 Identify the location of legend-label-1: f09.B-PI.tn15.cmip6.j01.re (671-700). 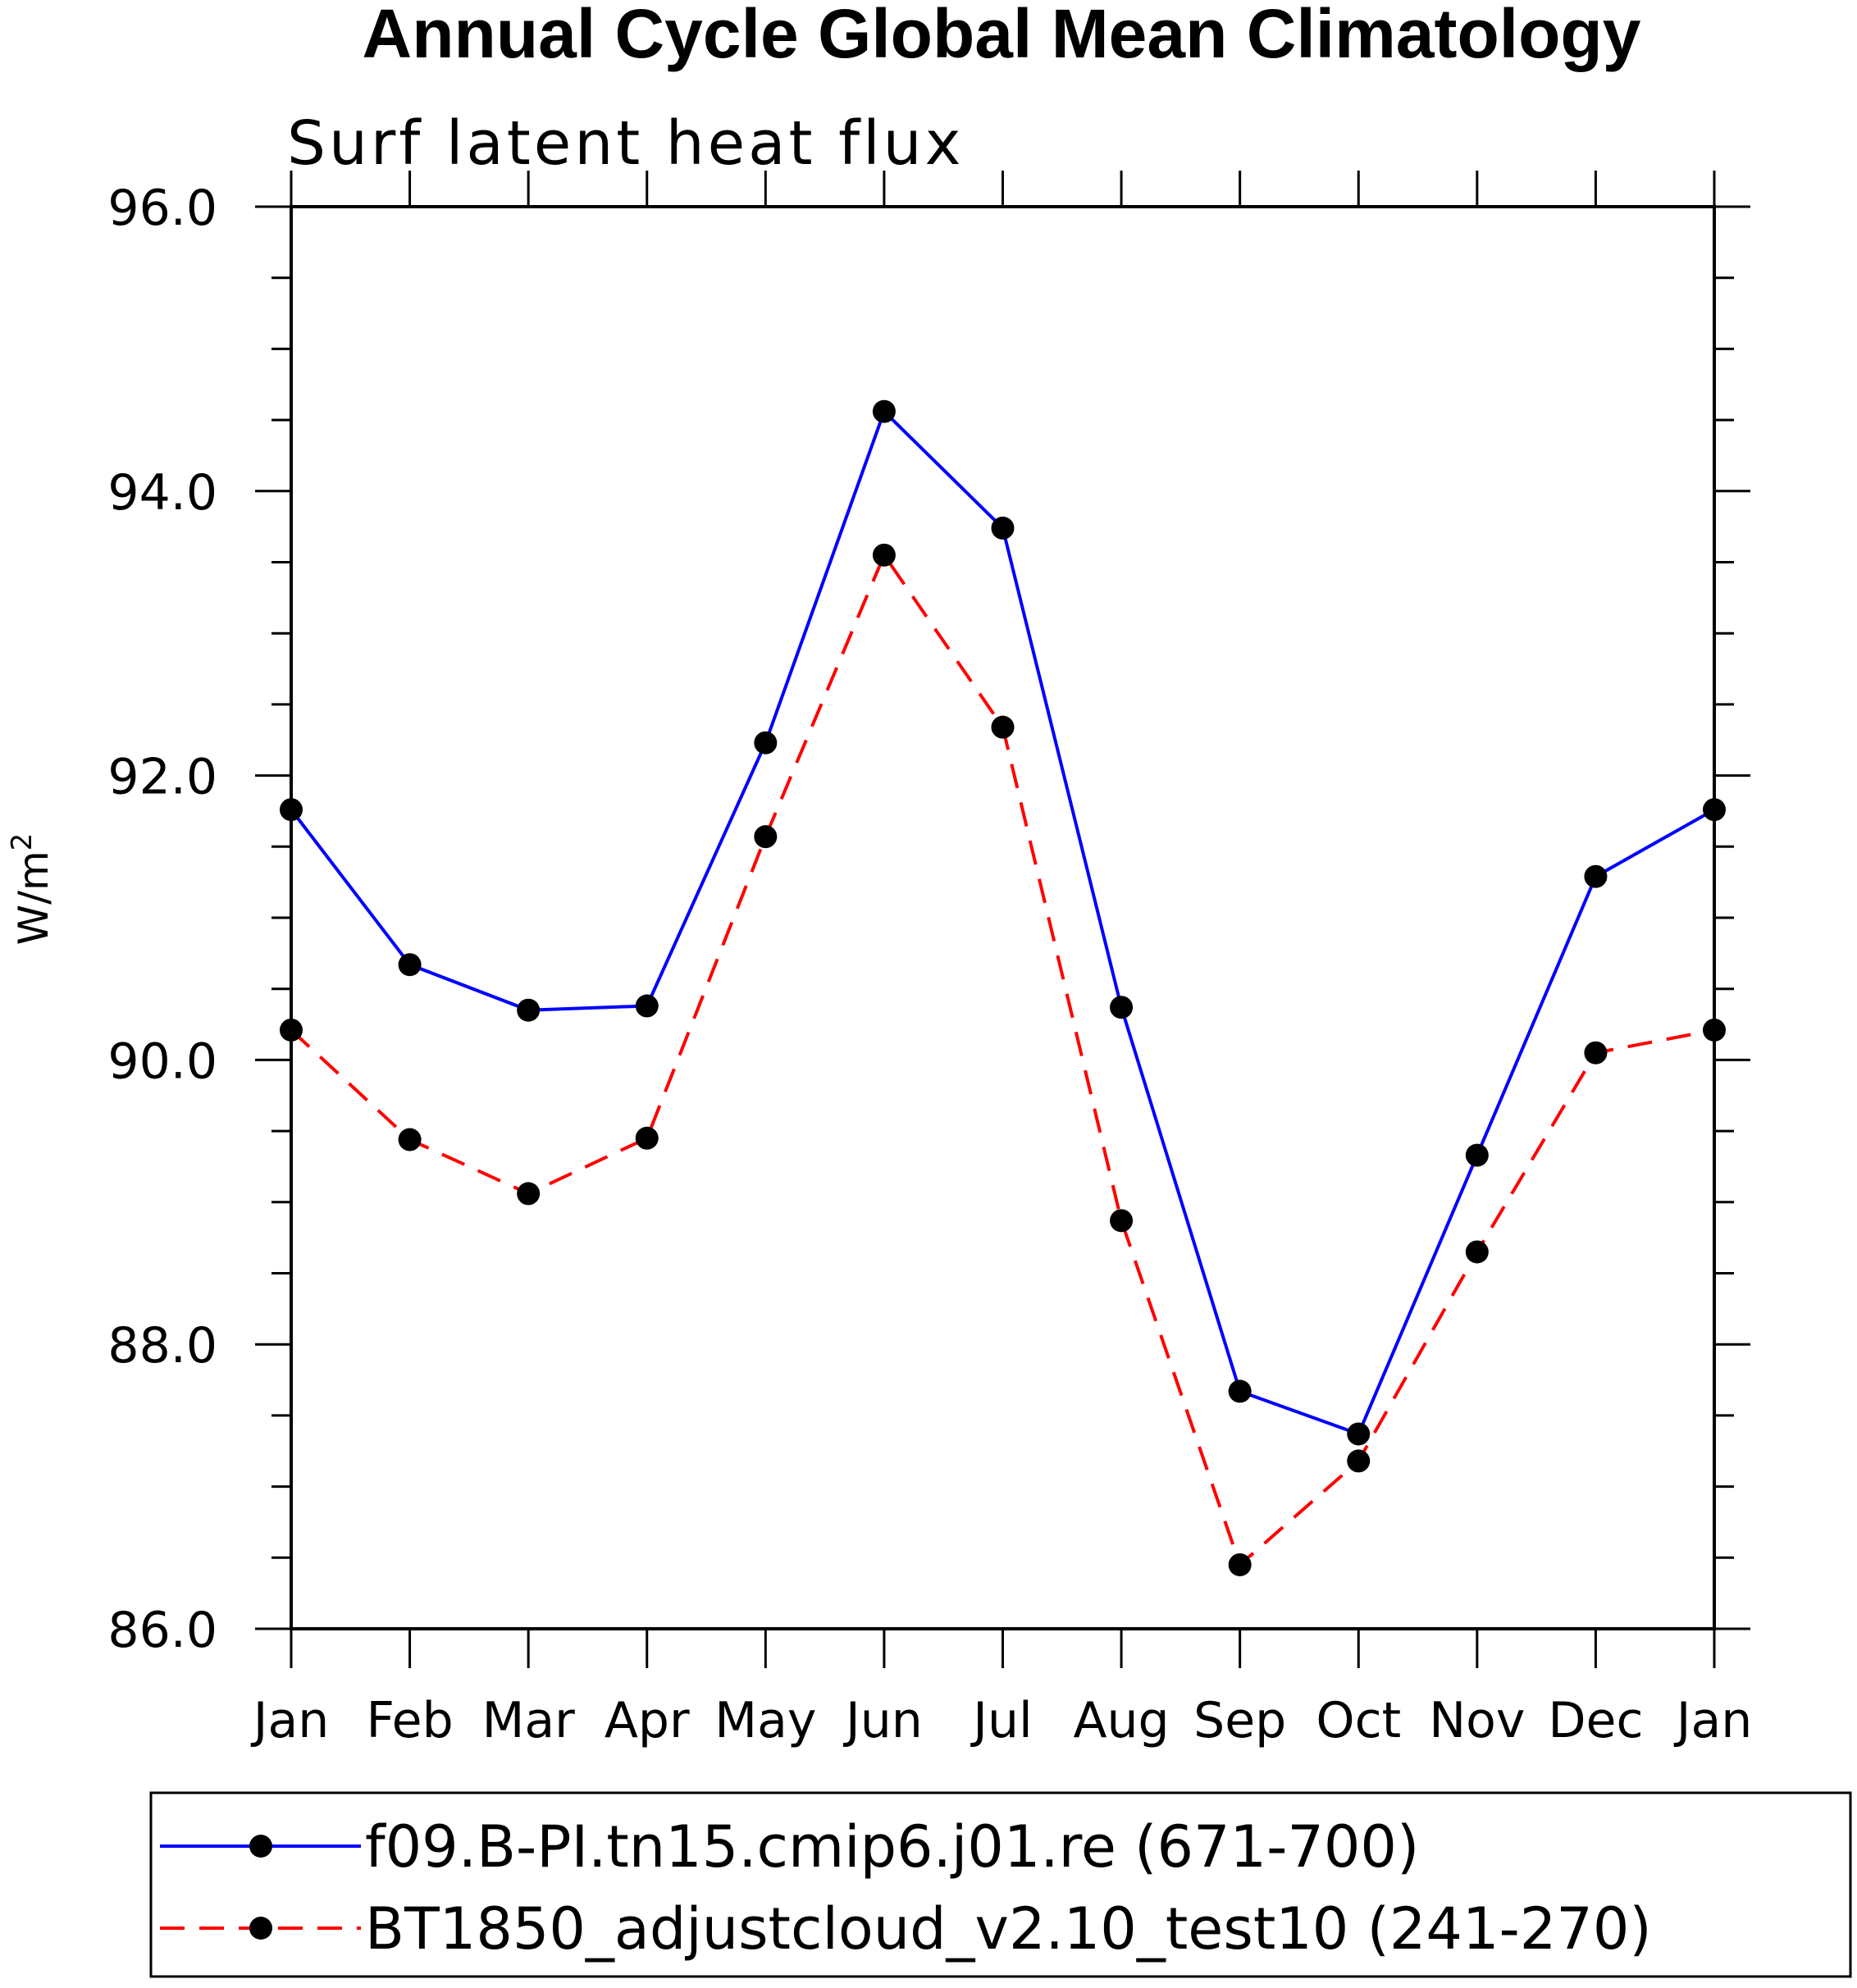
(892, 1847).